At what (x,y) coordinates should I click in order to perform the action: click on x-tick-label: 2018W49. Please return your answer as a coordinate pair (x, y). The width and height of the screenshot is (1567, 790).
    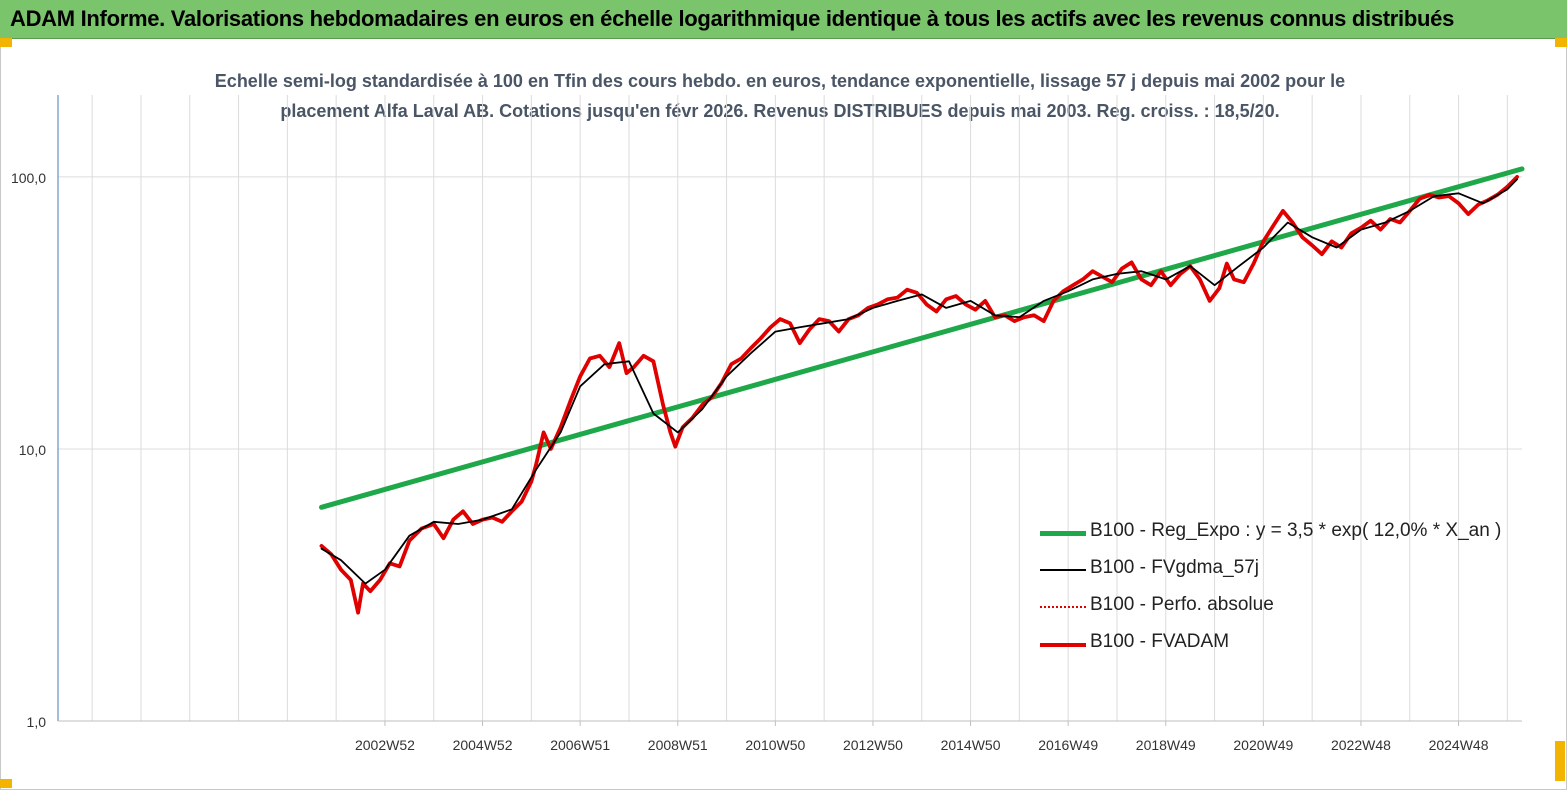
    Looking at the image, I should click on (1166, 745).